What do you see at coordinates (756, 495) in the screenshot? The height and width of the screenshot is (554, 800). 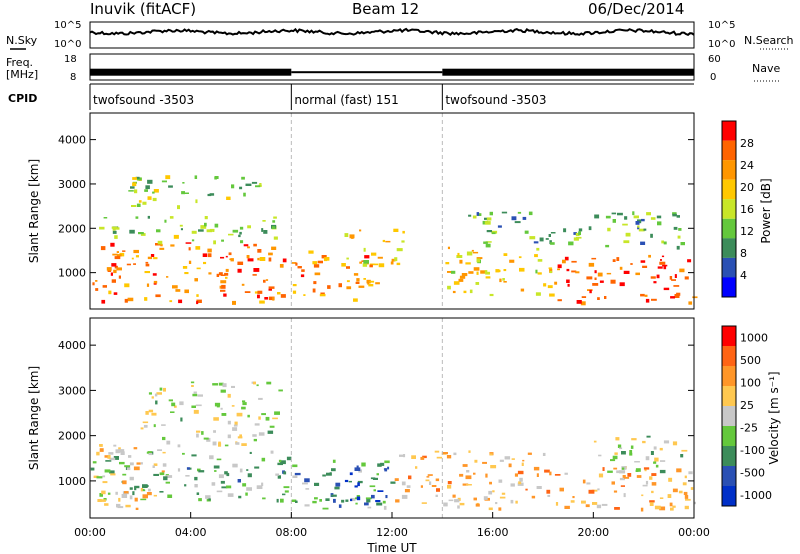 I see `colorbar-tick-label: -1000` at bounding box center [756, 495].